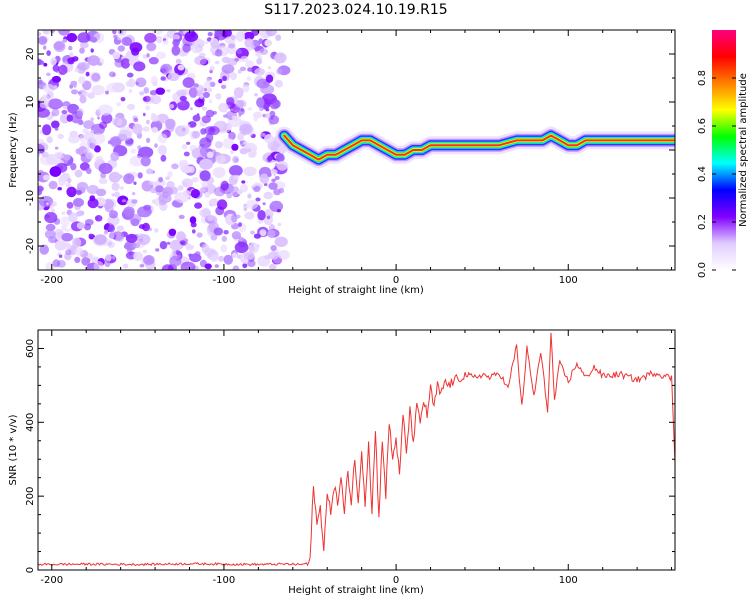  What do you see at coordinates (568, 280) in the screenshot?
I see `x-tick-label: 100` at bounding box center [568, 280].